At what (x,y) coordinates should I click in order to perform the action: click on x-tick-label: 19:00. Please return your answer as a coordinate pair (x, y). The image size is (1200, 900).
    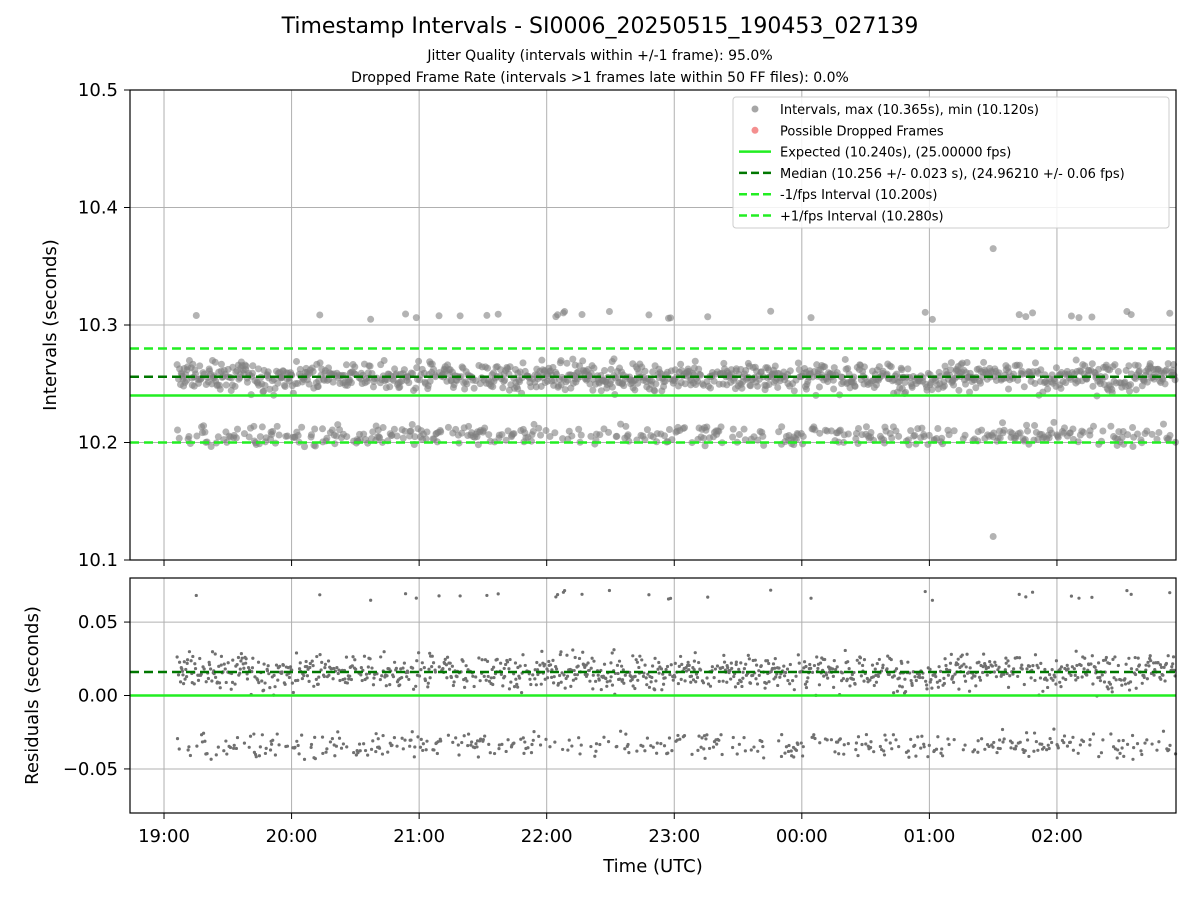
    Looking at the image, I should click on (164, 836).